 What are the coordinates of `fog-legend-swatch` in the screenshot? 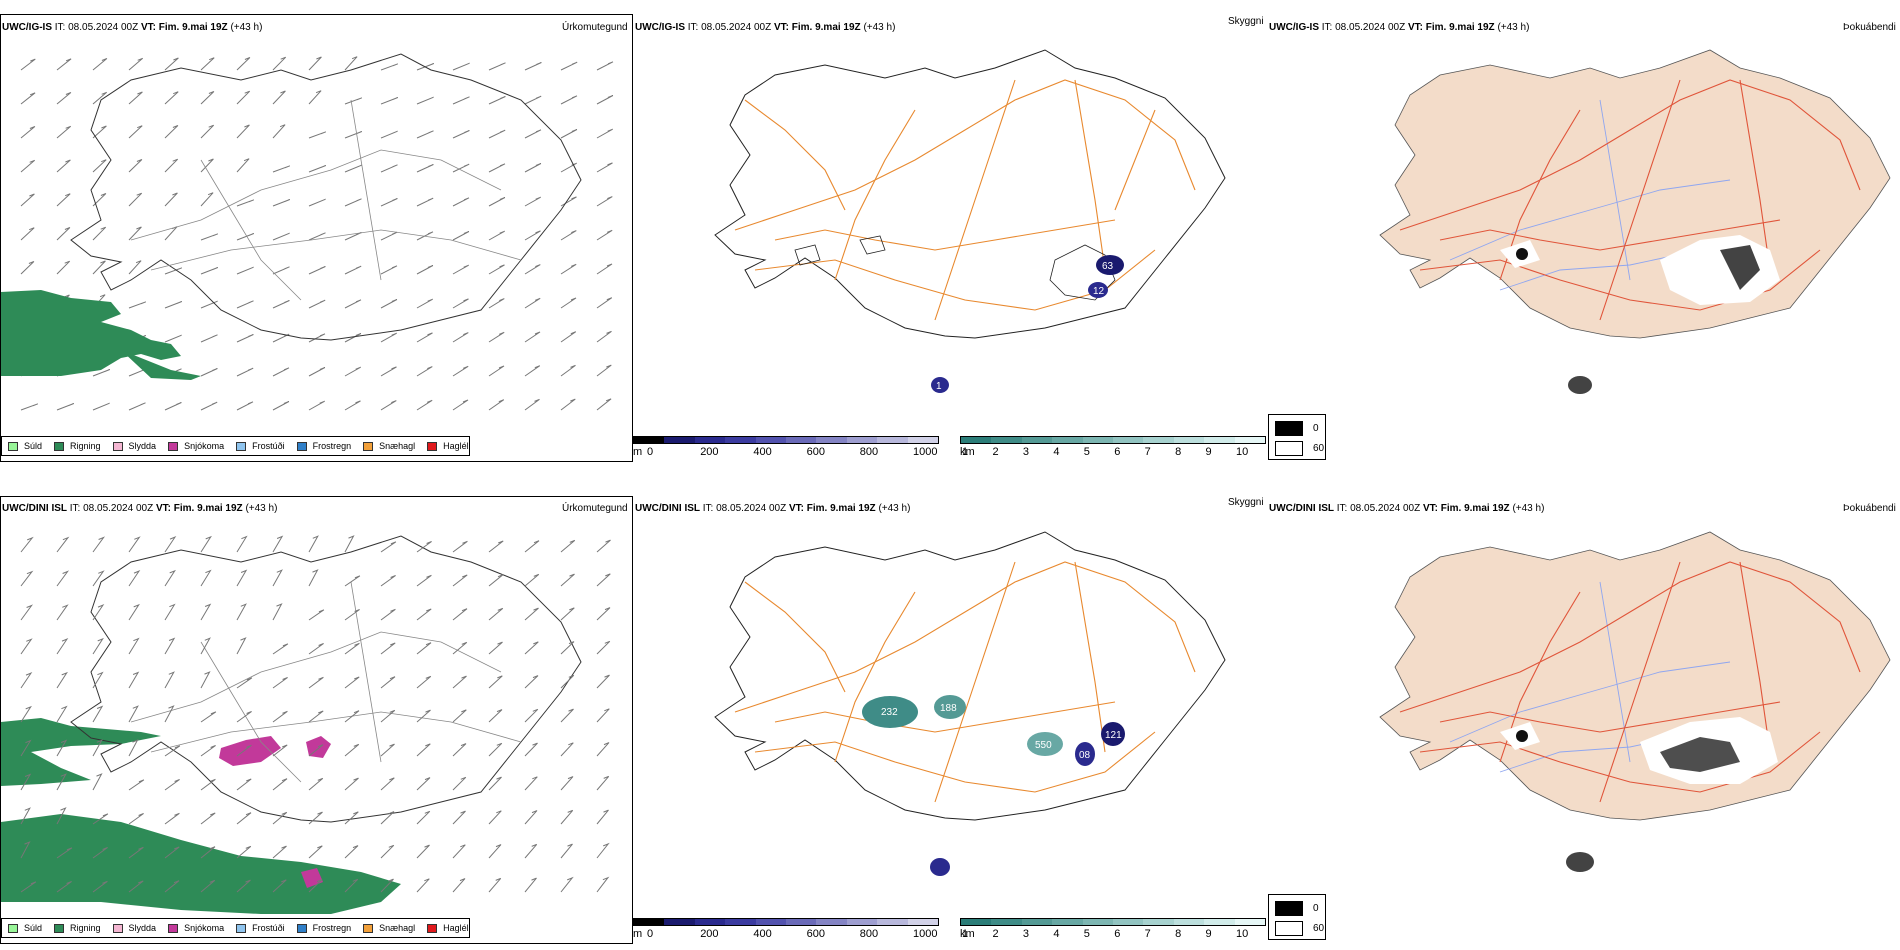 It's located at (1289, 448).